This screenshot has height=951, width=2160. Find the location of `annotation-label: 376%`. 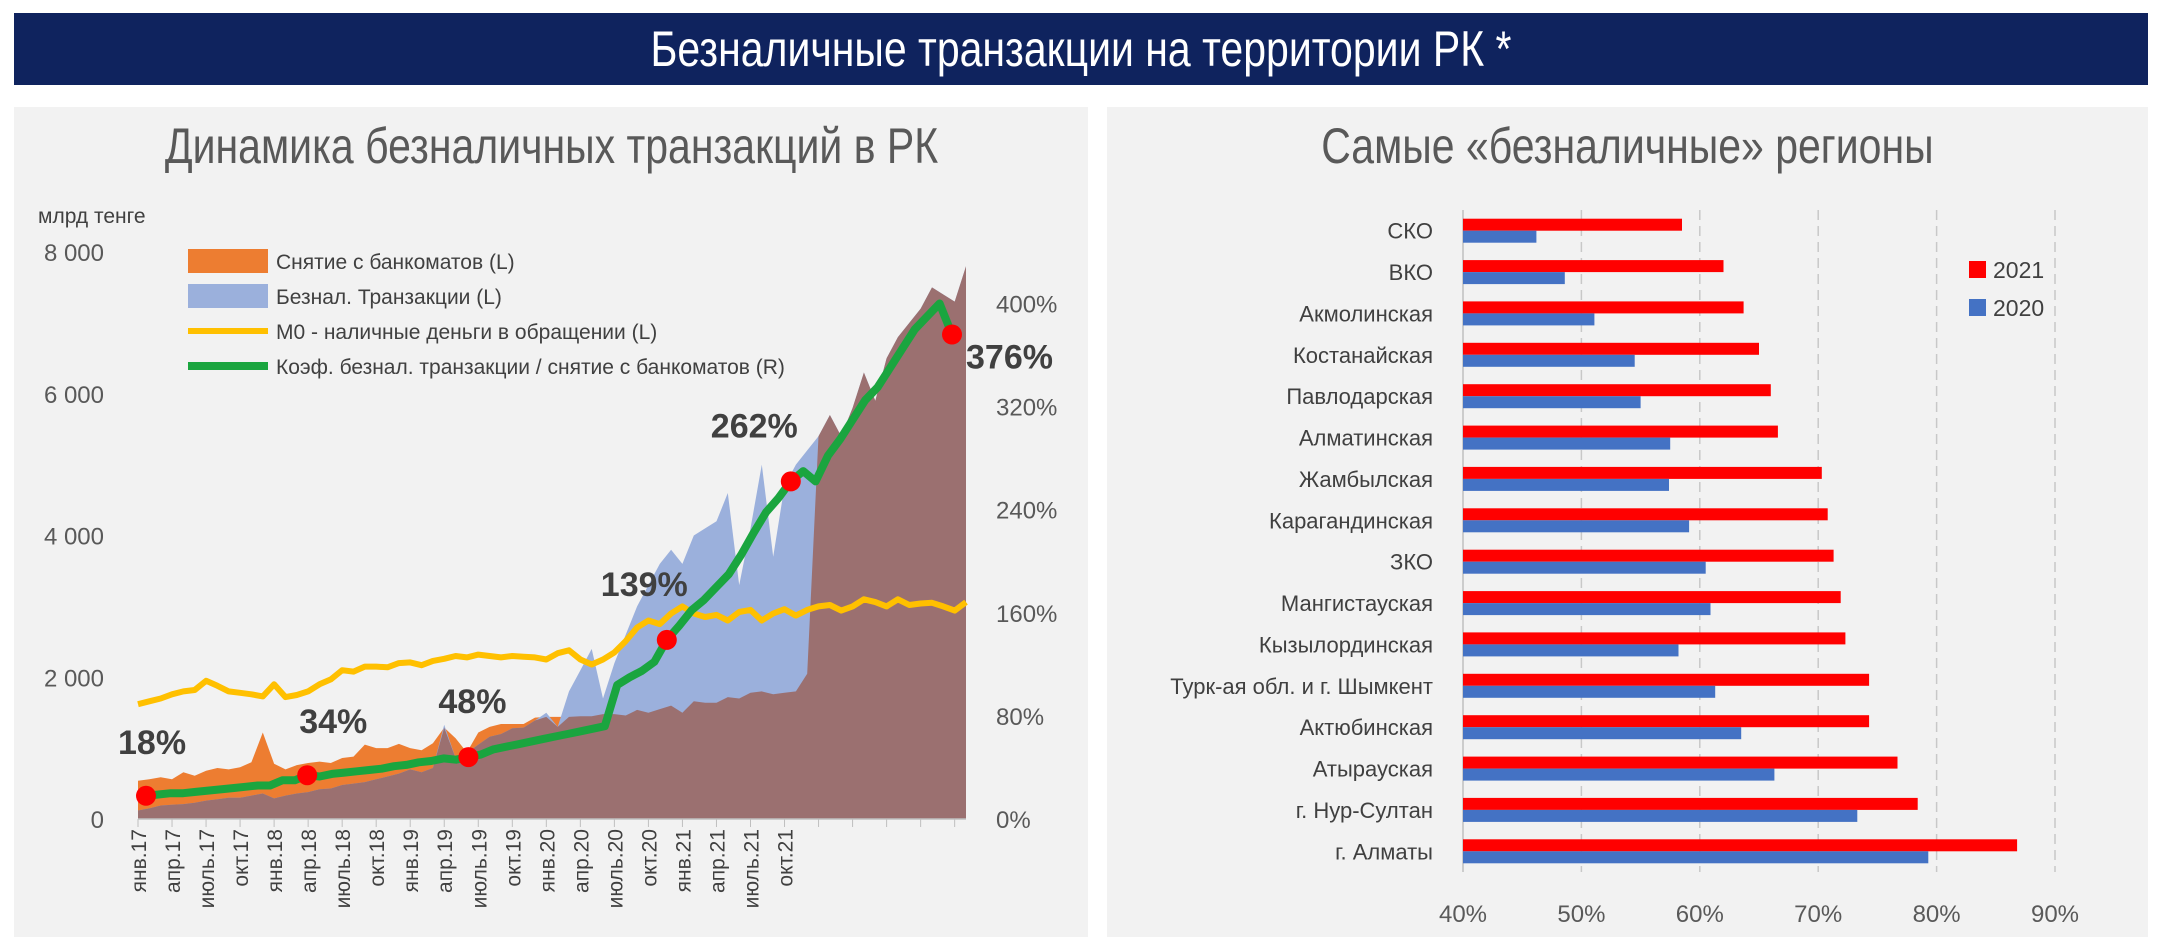

annotation-label: 376% is located at coordinates (1009, 358).